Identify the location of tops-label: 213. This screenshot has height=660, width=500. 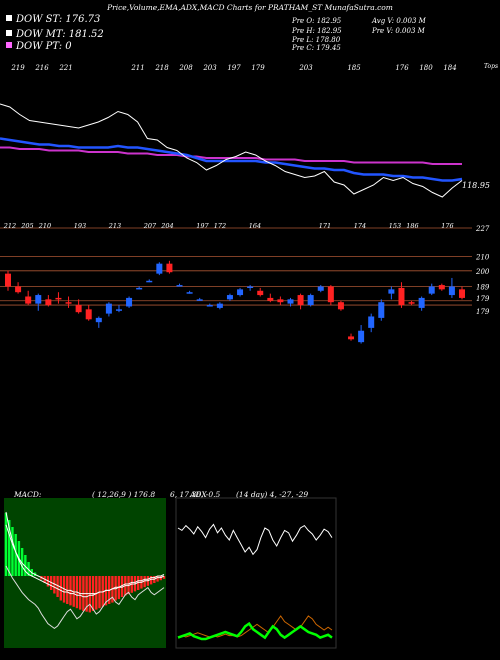
(114, 226).